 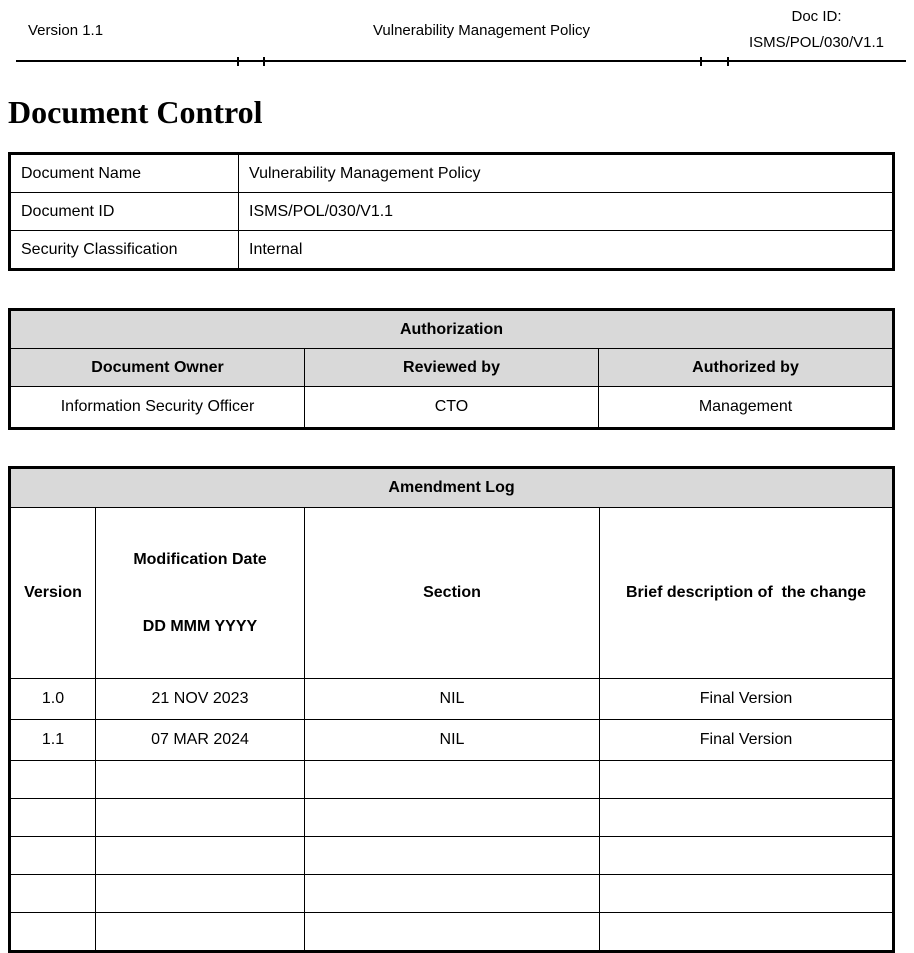 I want to click on amendment-version: 1.0, so click(x=52, y=699).